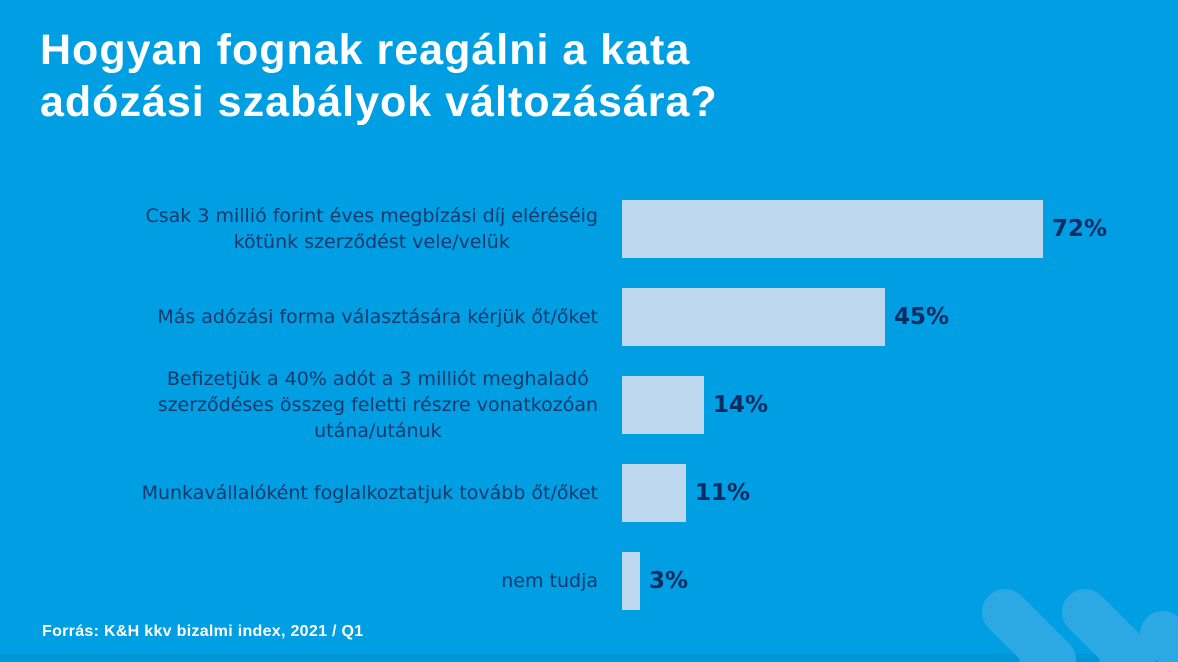 Image resolution: width=1178 pixels, height=662 pixels. Describe the element at coordinates (741, 405) in the screenshot. I see `value-label: 14%` at that location.